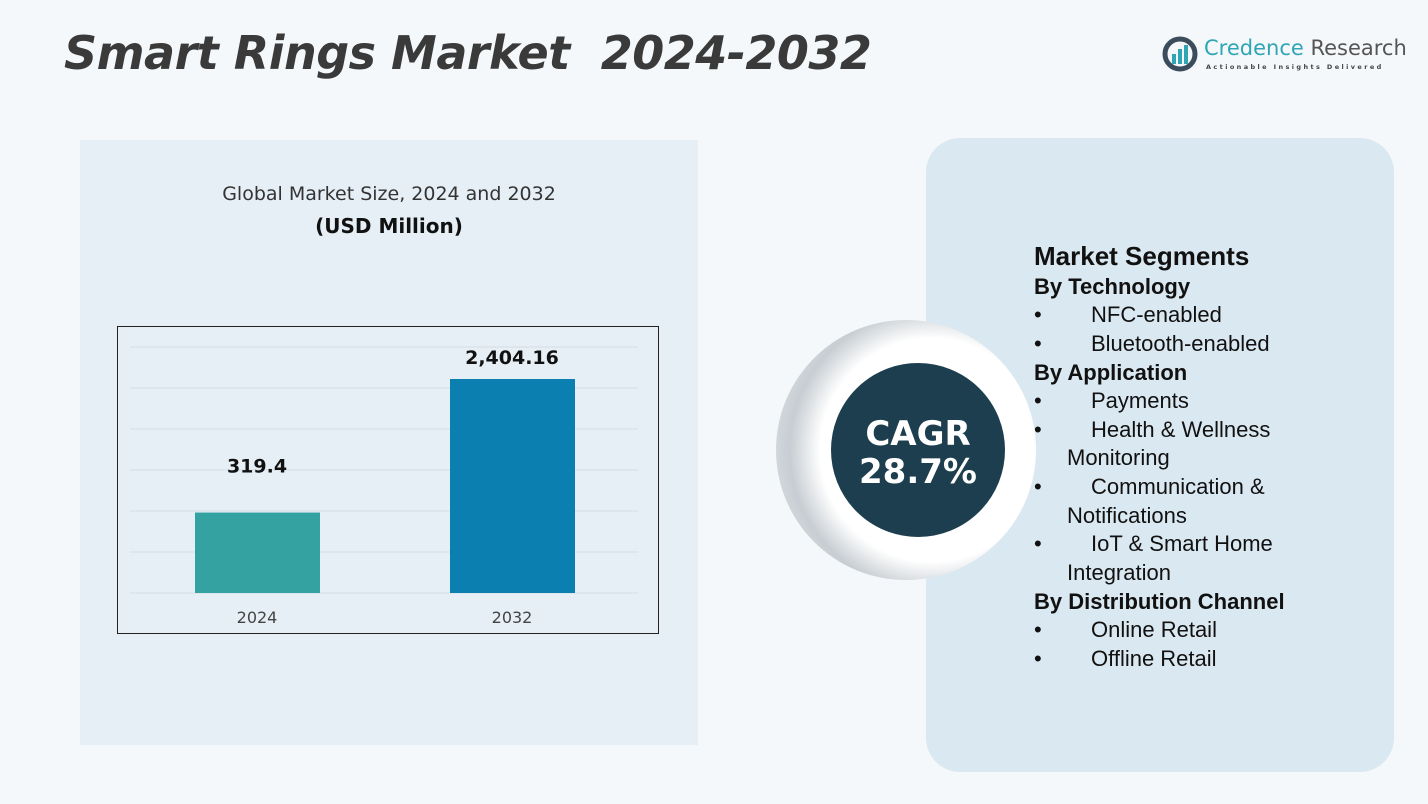 The height and width of the screenshot is (804, 1428). I want to click on logo-chart-icon, so click(1180, 54).